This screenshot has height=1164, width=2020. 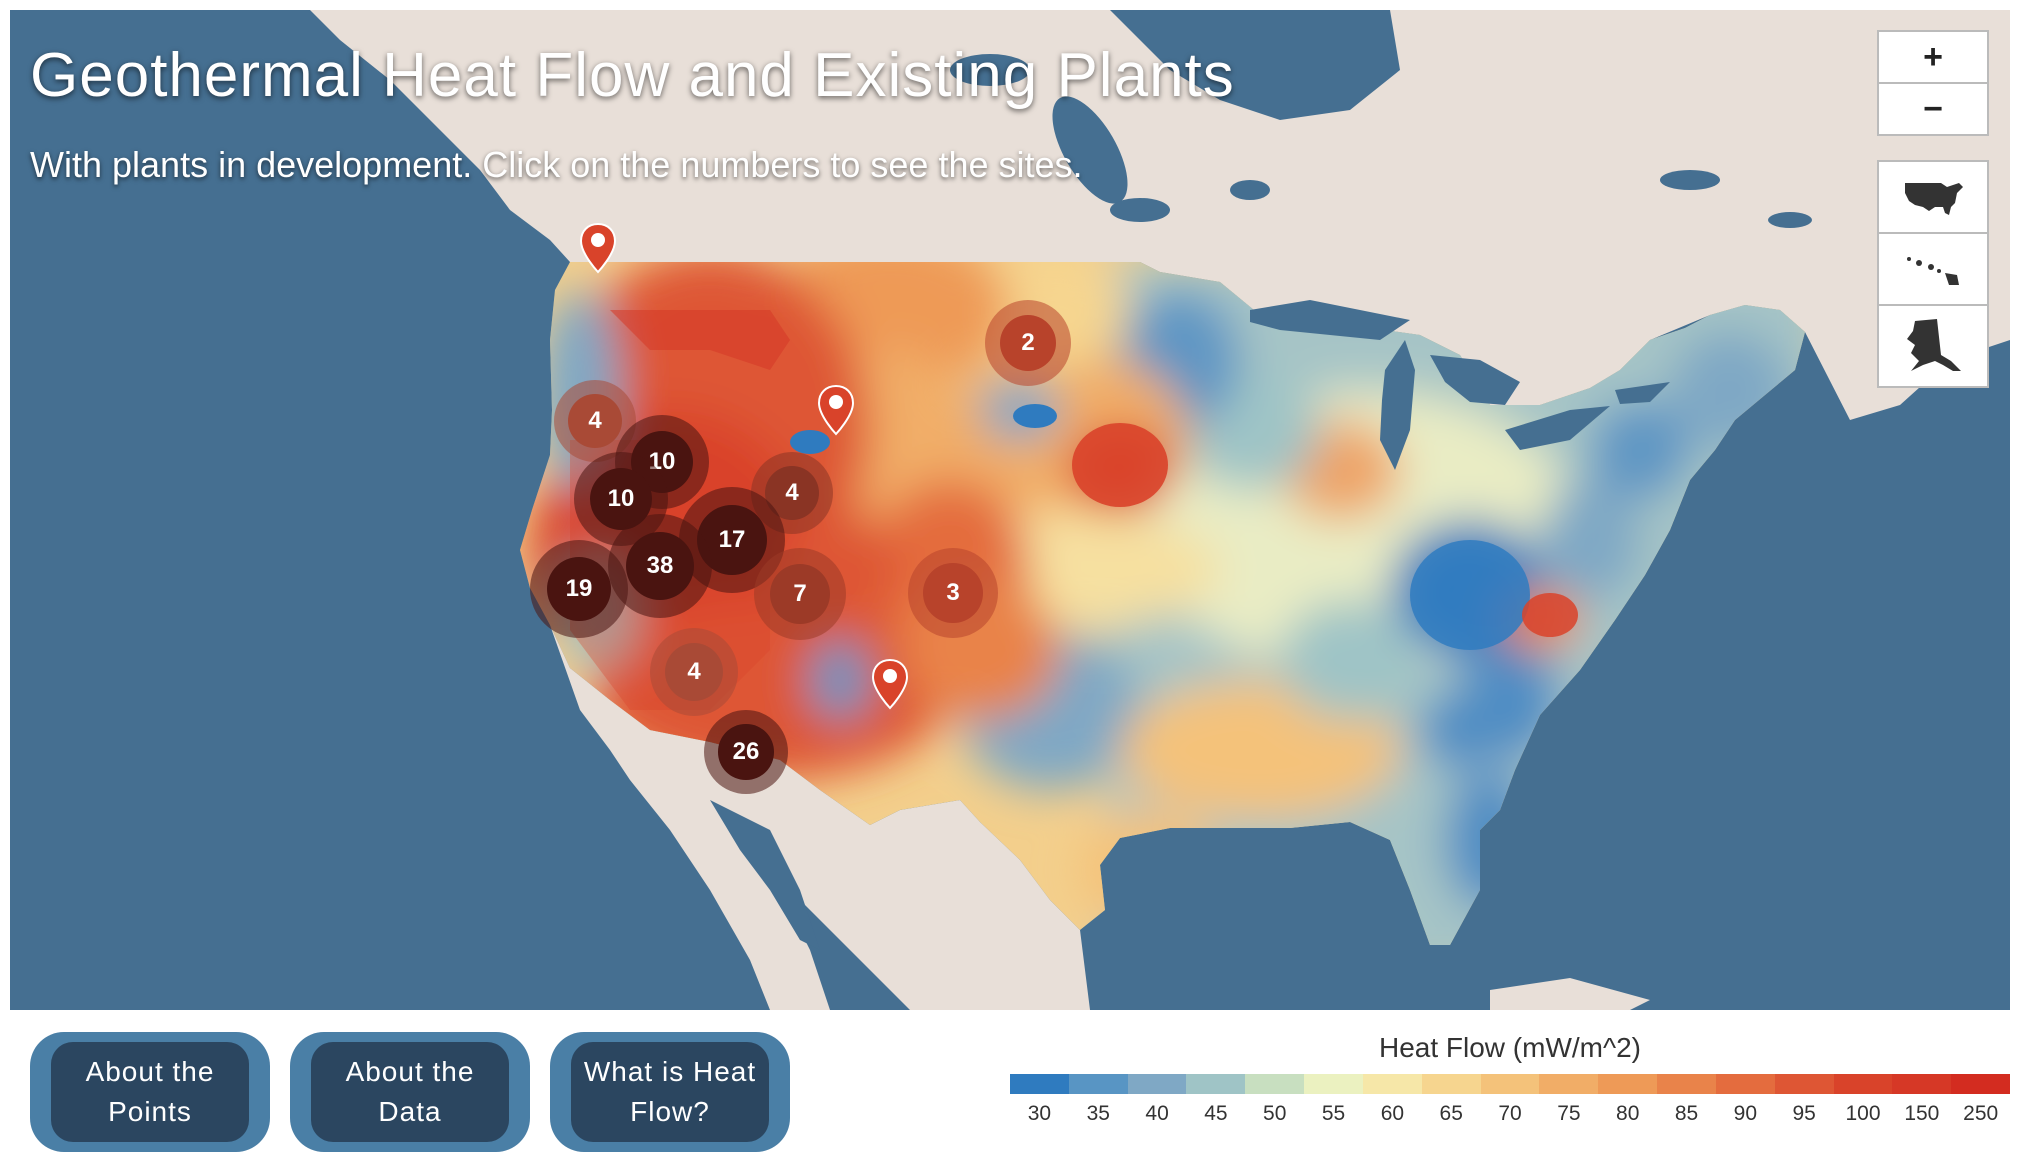 I want to click on alaska-icon, so click(x=1934, y=345).